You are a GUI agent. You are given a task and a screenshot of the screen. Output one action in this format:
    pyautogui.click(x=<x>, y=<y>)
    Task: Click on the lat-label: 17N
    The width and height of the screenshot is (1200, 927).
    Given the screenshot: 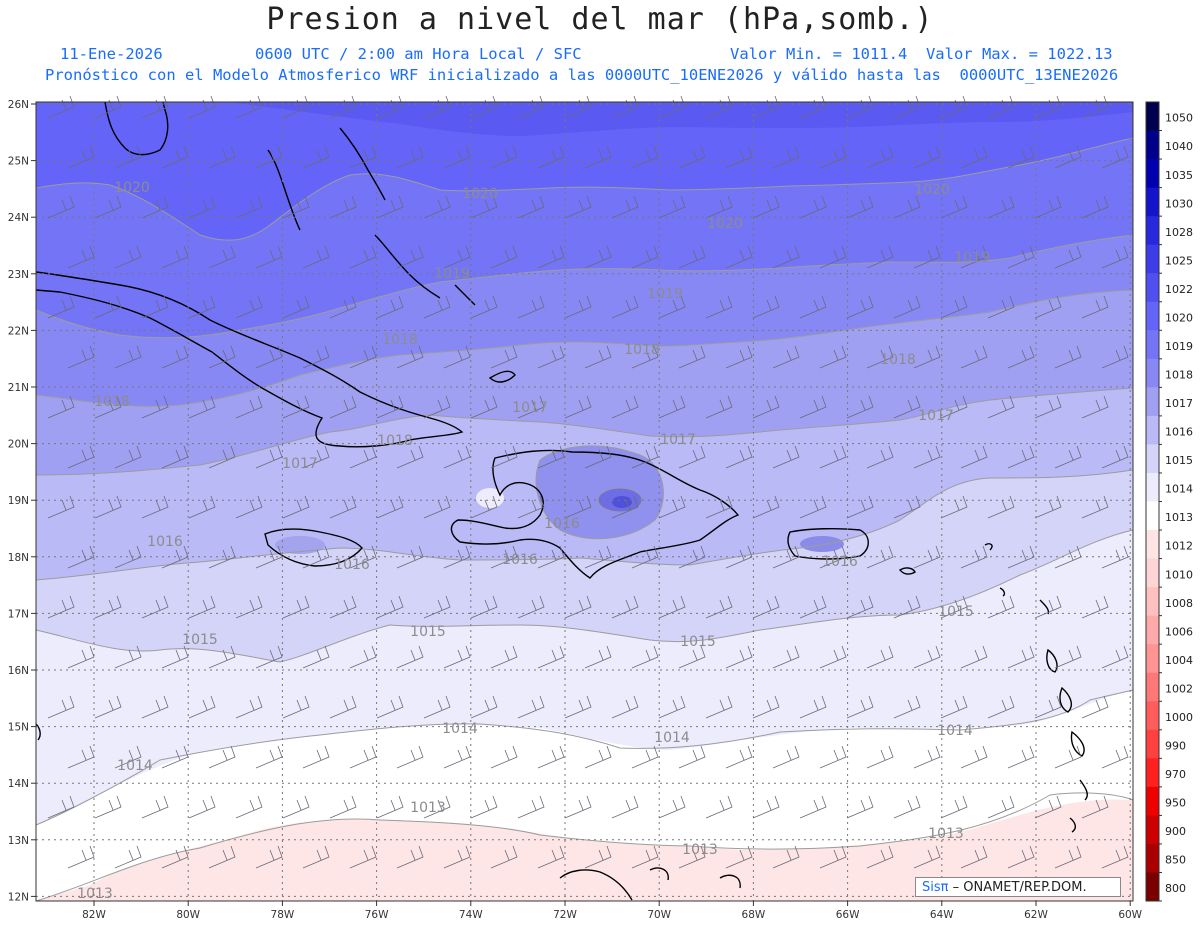 What is the action you would take?
    pyautogui.click(x=18, y=614)
    